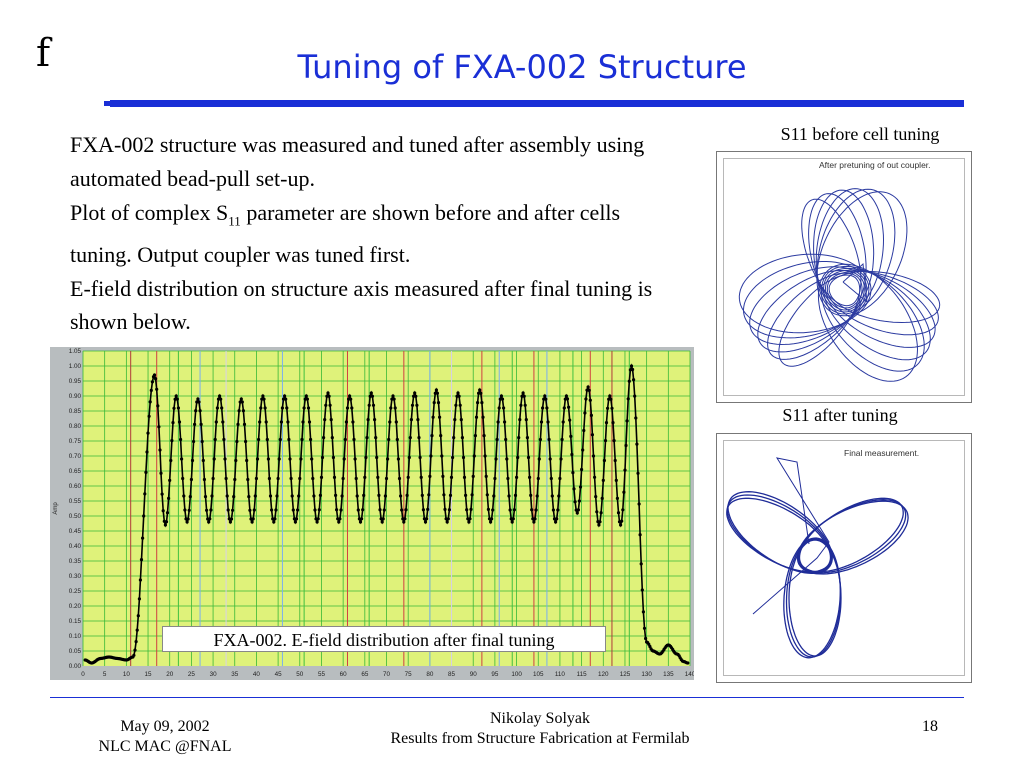 The height and width of the screenshot is (768, 1024). Describe the element at coordinates (603, 674) in the screenshot. I see `x-tick-label: 120` at that location.